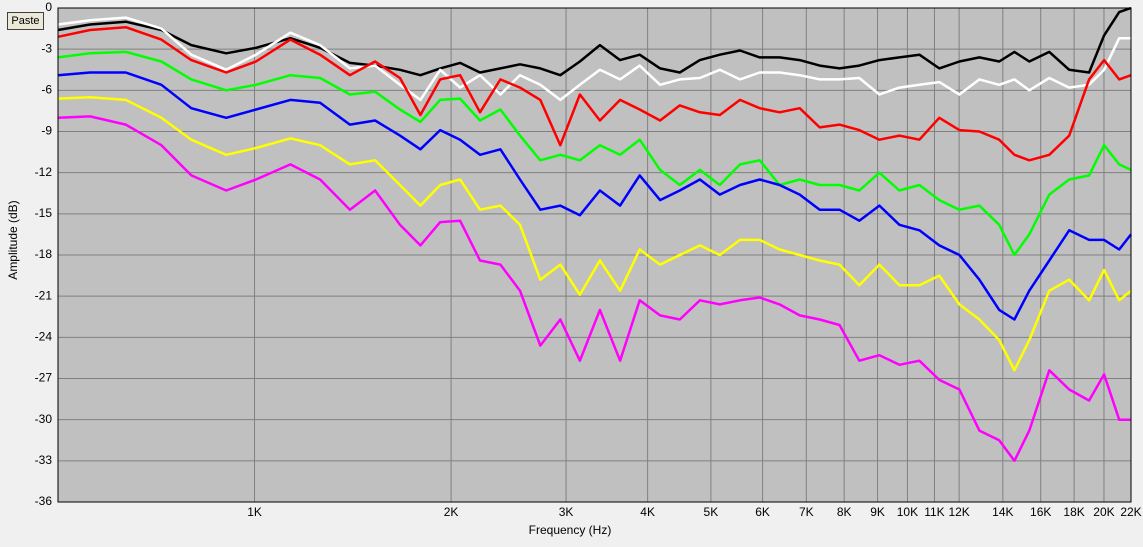 The width and height of the screenshot is (1143, 547). Describe the element at coordinates (1040, 512) in the screenshot. I see `x-tick-label: 16K` at that location.